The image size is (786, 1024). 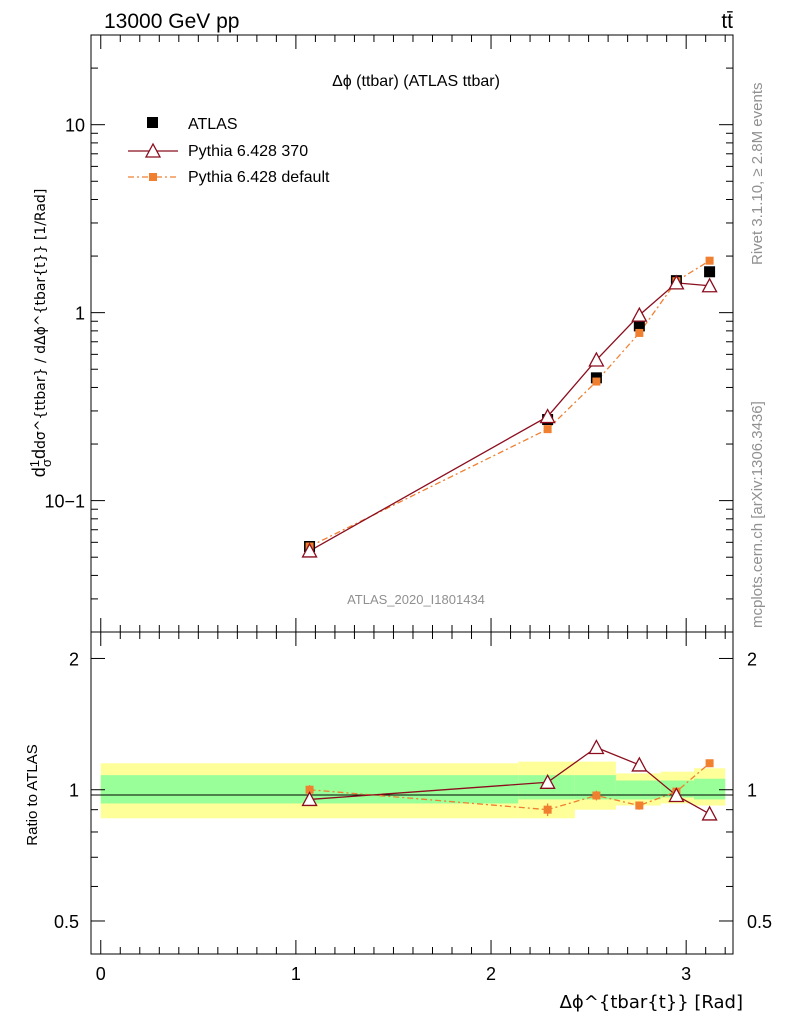 I want to click on main-y-axis-label: d1σddσ^{ttbar} / dΔϕ^{tbar{t}} [1/Rad], so click(x=40, y=333).